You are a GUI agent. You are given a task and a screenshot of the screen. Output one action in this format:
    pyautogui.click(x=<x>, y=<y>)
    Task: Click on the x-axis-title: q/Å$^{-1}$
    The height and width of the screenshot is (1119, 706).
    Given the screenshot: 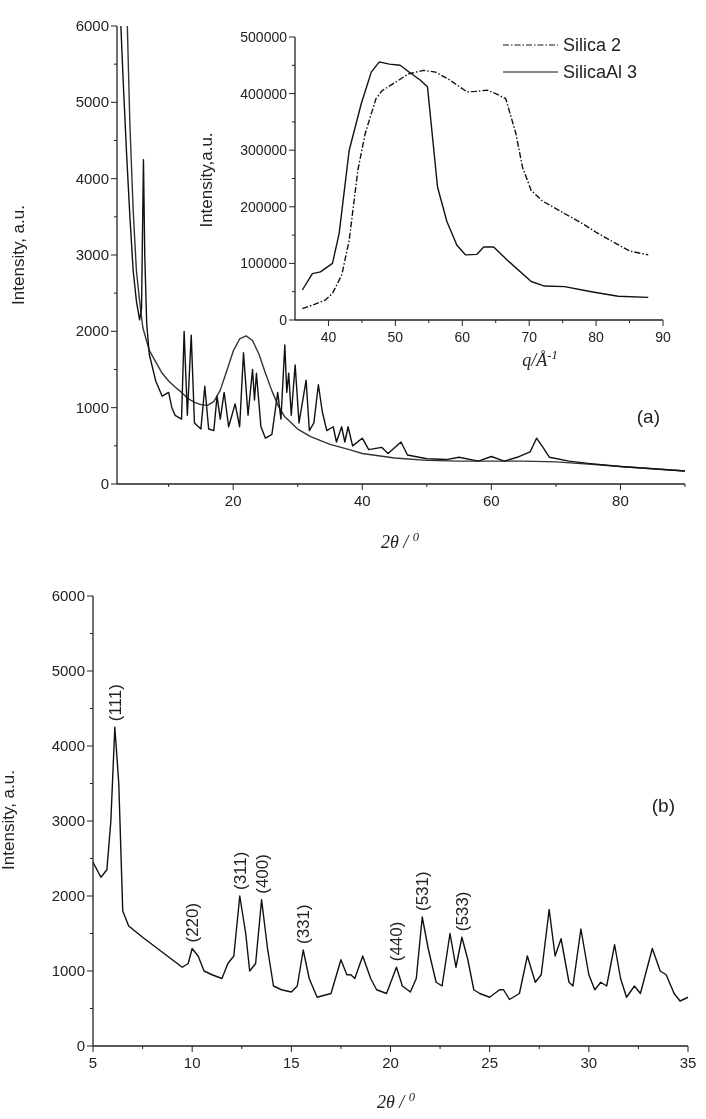 What is the action you would take?
    pyautogui.click(x=540, y=359)
    